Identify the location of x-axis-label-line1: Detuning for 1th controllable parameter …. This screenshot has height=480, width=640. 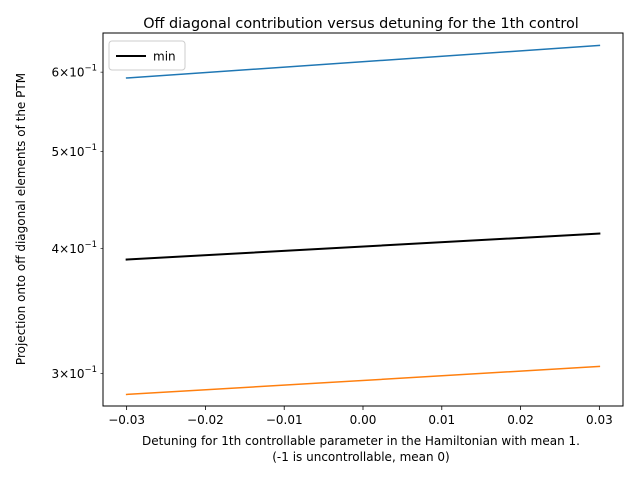
(361, 441).